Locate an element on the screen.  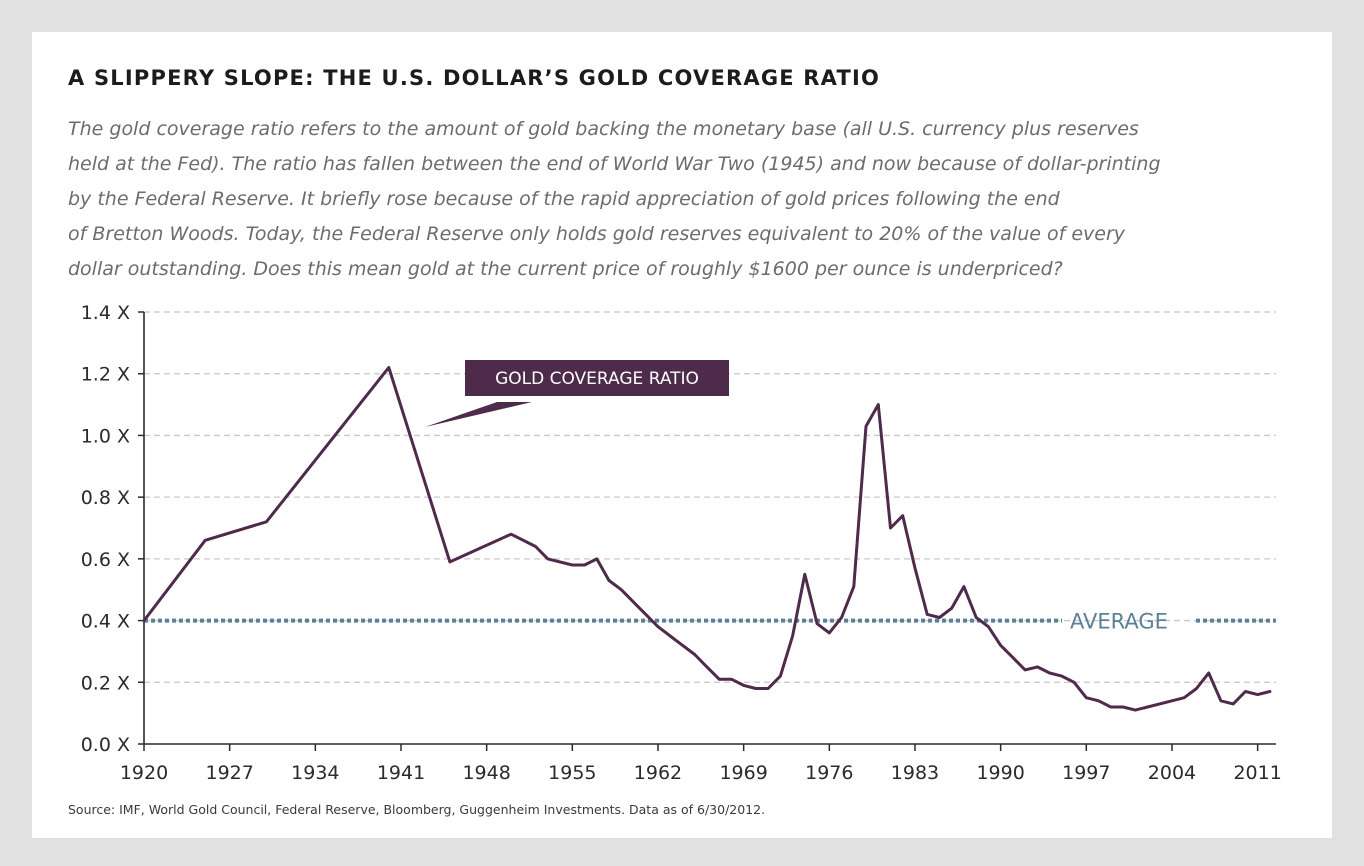
x-tick-label: 1969 is located at coordinates (743, 773).